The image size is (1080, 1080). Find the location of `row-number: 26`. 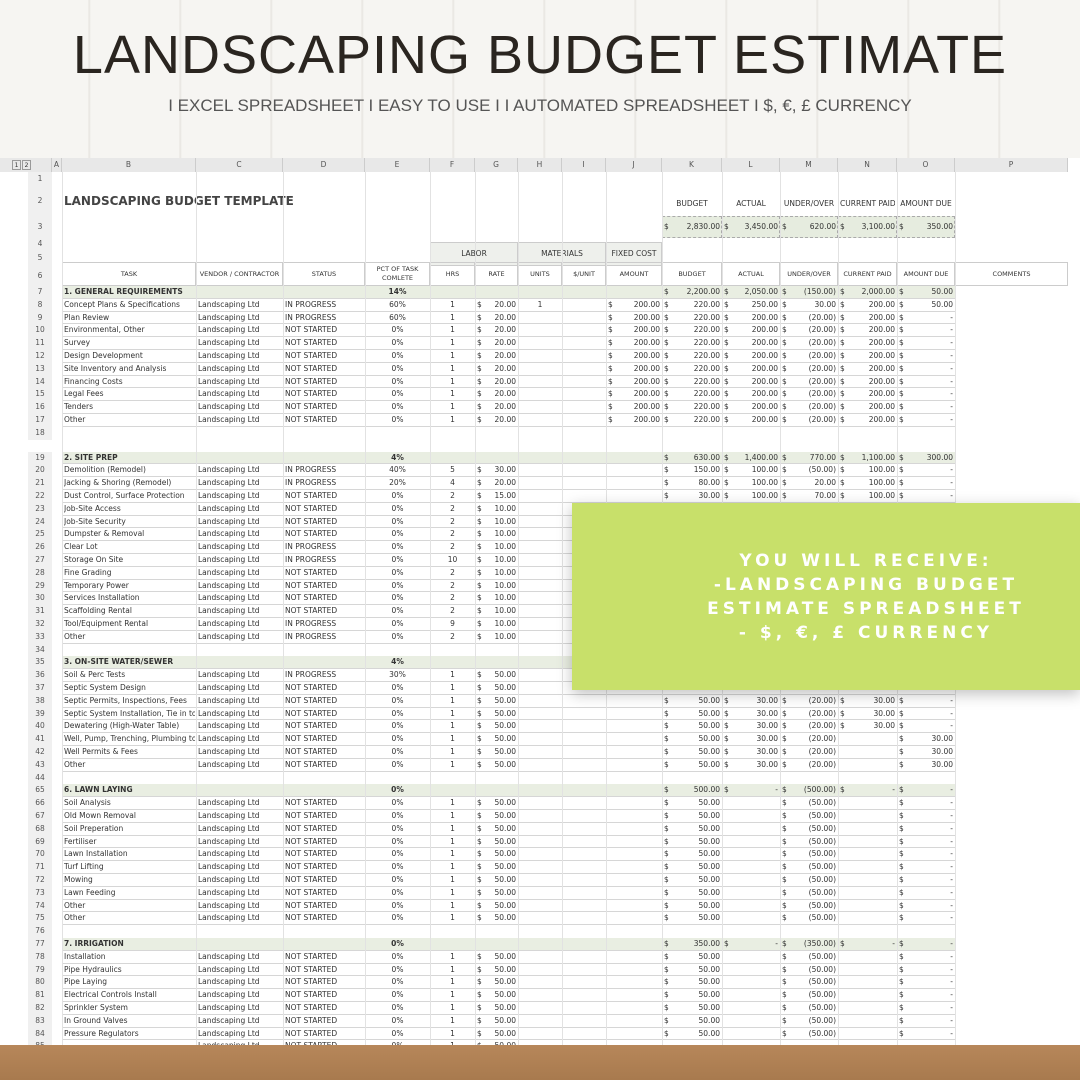

row-number: 26 is located at coordinates (40, 547).